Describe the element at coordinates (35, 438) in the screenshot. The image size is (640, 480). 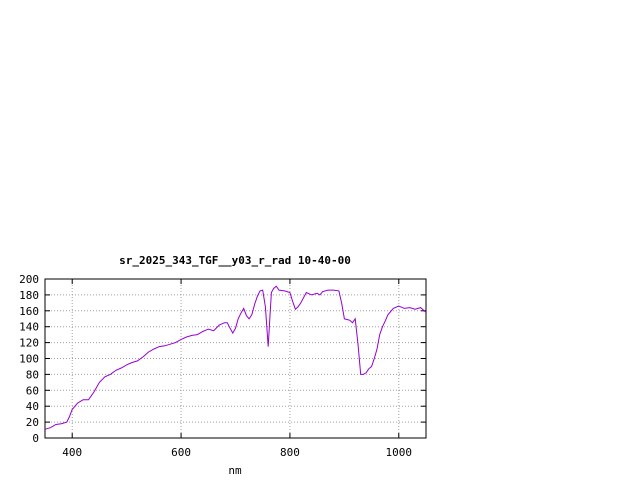
I see `y-tick-label: 0` at that location.